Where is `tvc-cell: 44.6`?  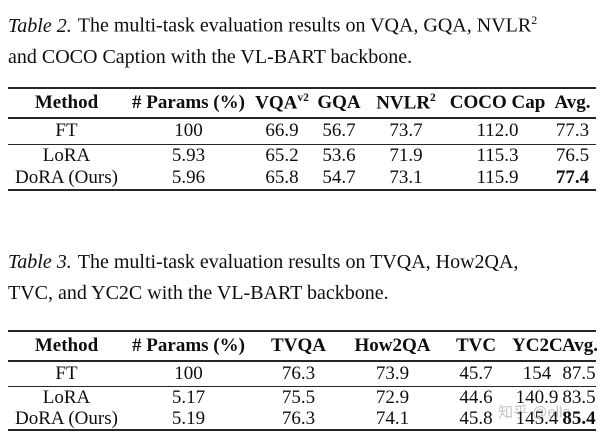 tvc-cell: 44.6 is located at coordinates (476, 397).